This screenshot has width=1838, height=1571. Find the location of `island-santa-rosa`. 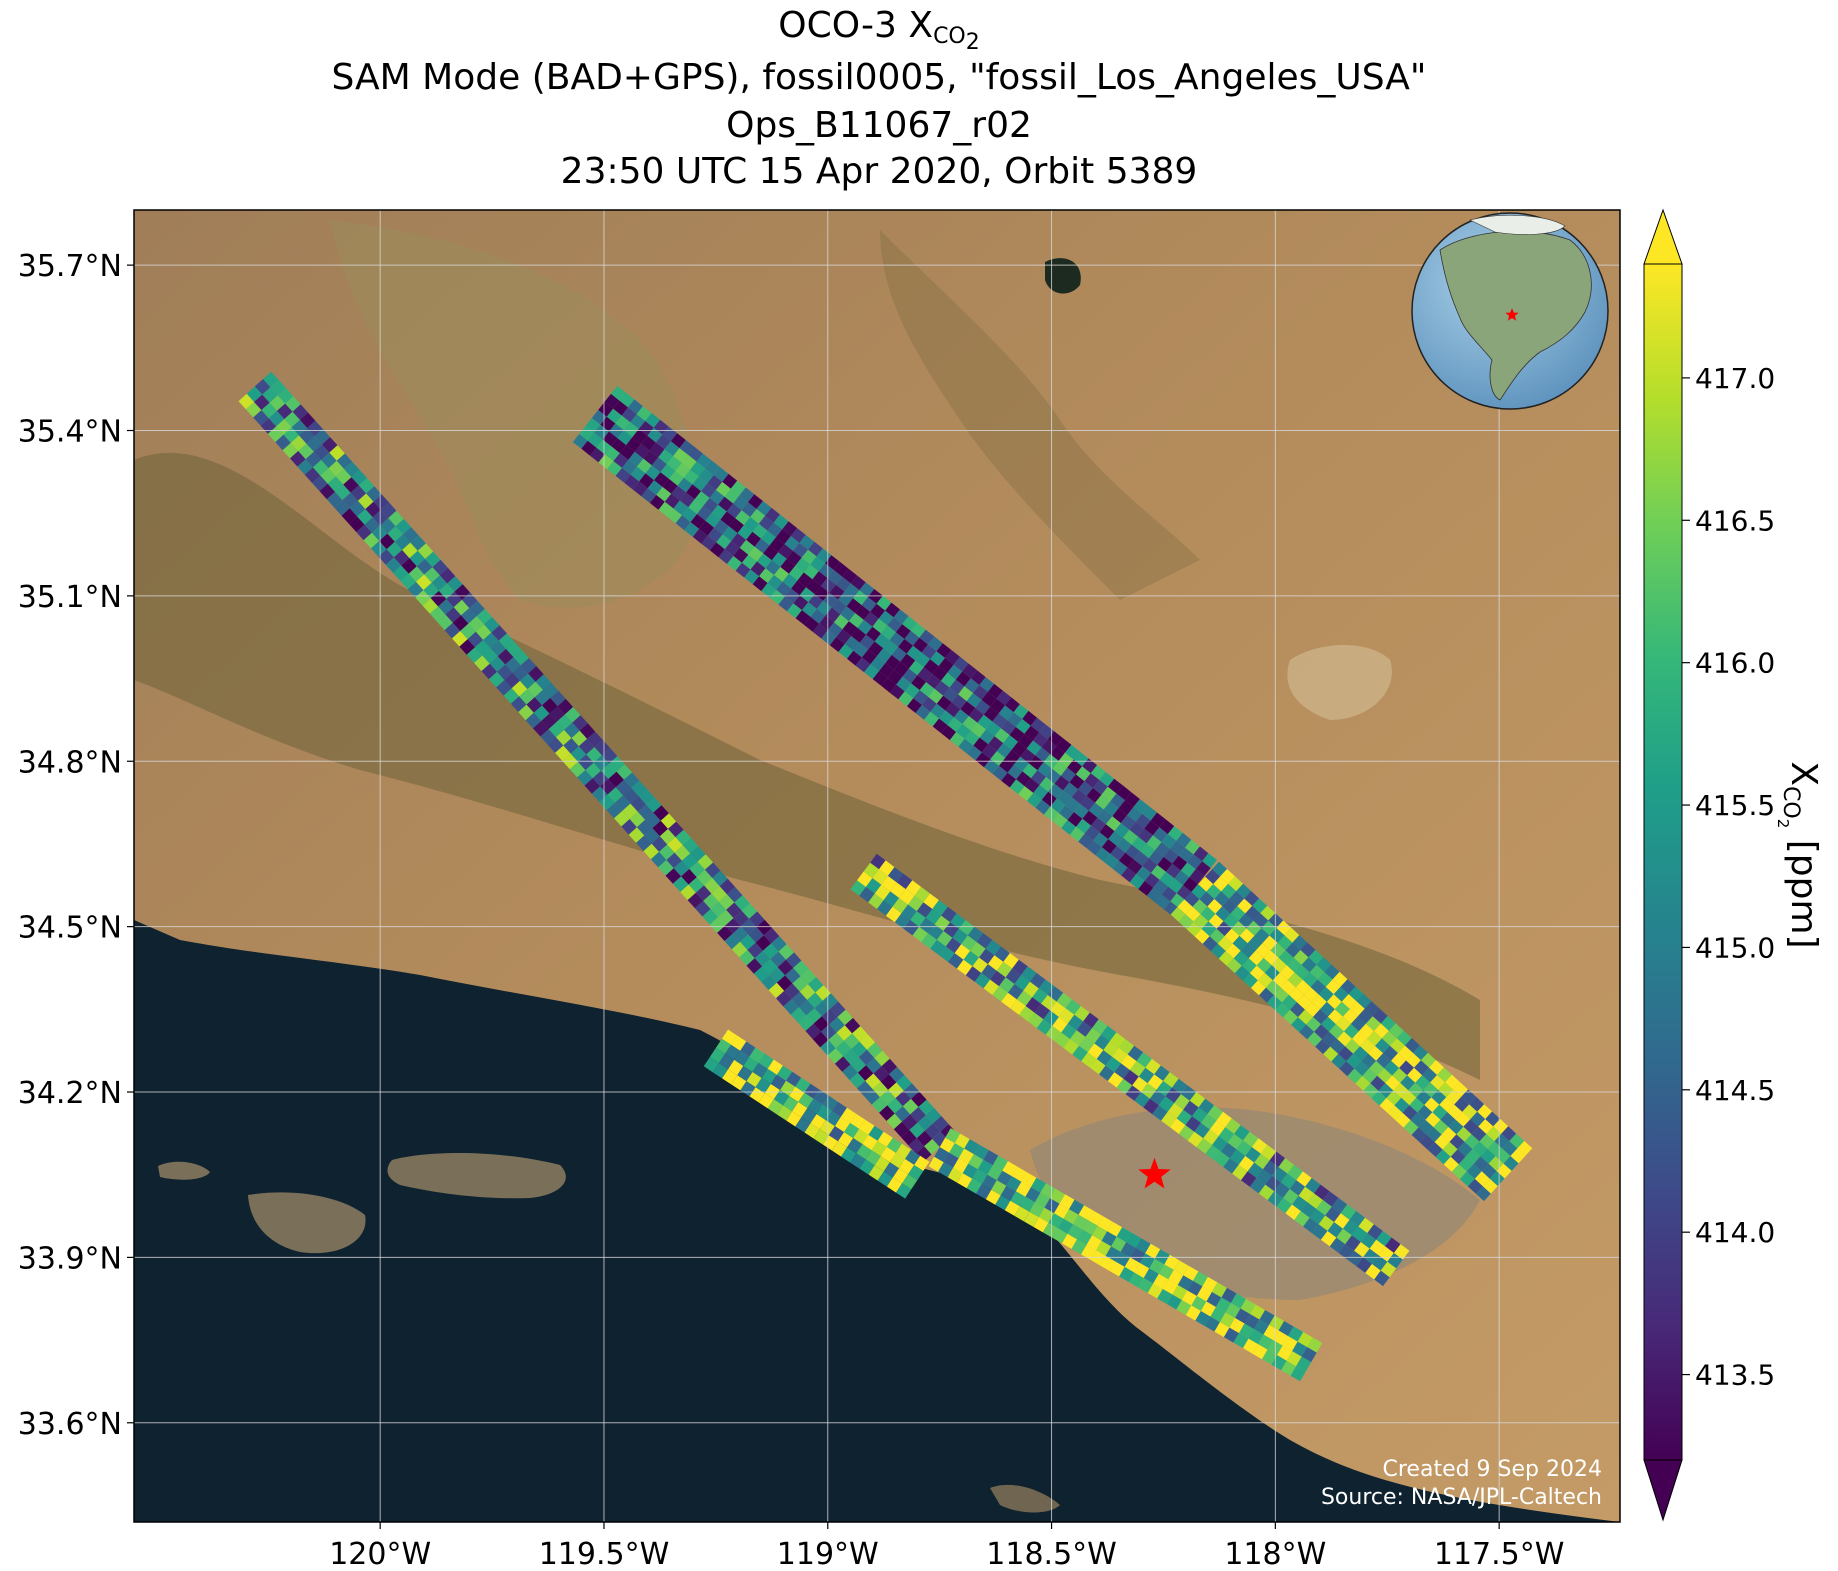

island-santa-rosa is located at coordinates (307, 1223).